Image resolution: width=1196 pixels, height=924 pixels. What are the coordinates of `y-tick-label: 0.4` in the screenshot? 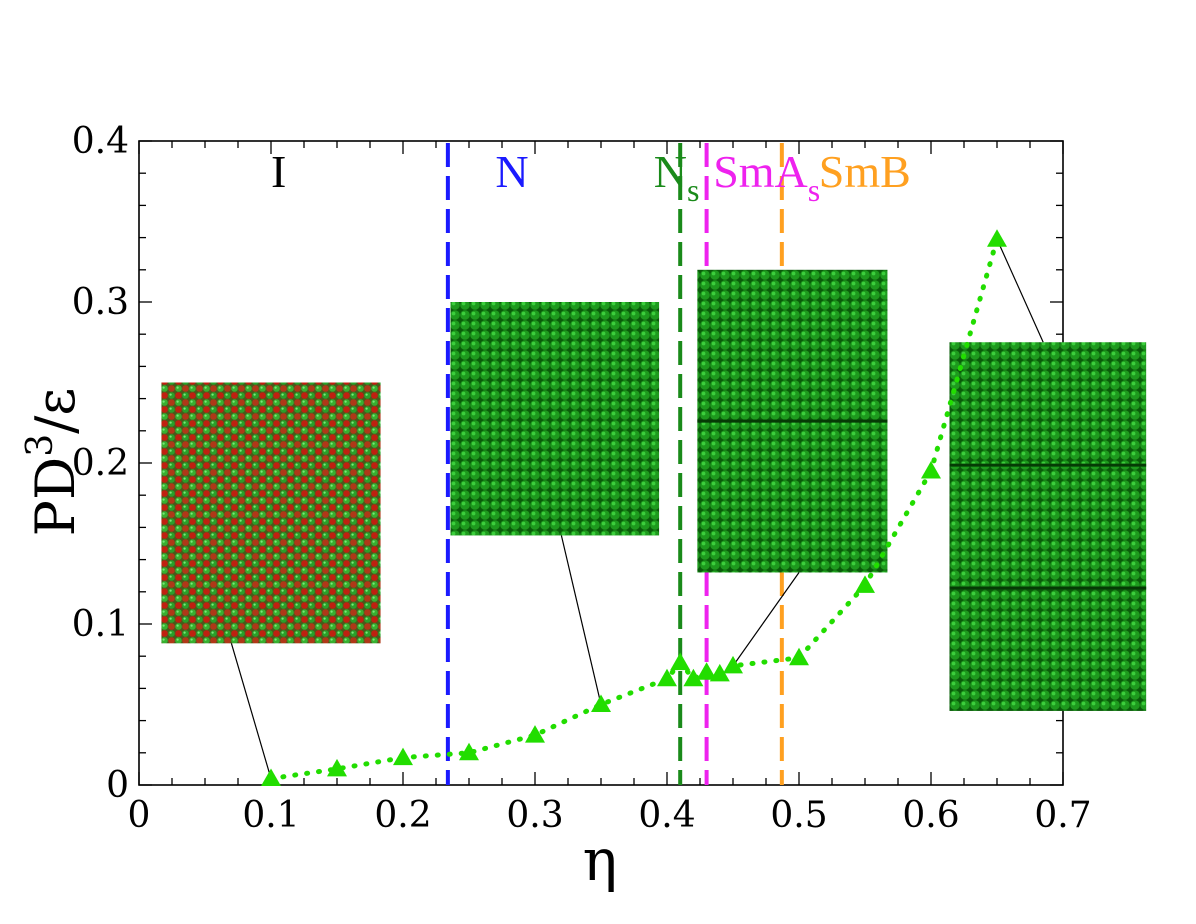 It's located at (100, 141).